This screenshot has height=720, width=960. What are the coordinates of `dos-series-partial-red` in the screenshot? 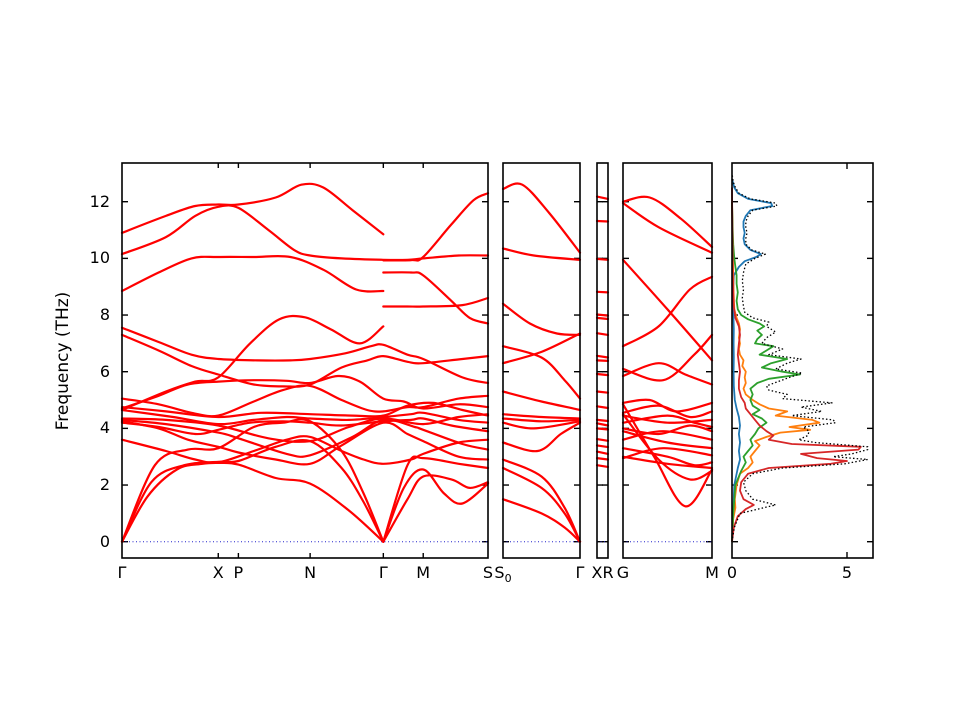 It's located at (796, 364).